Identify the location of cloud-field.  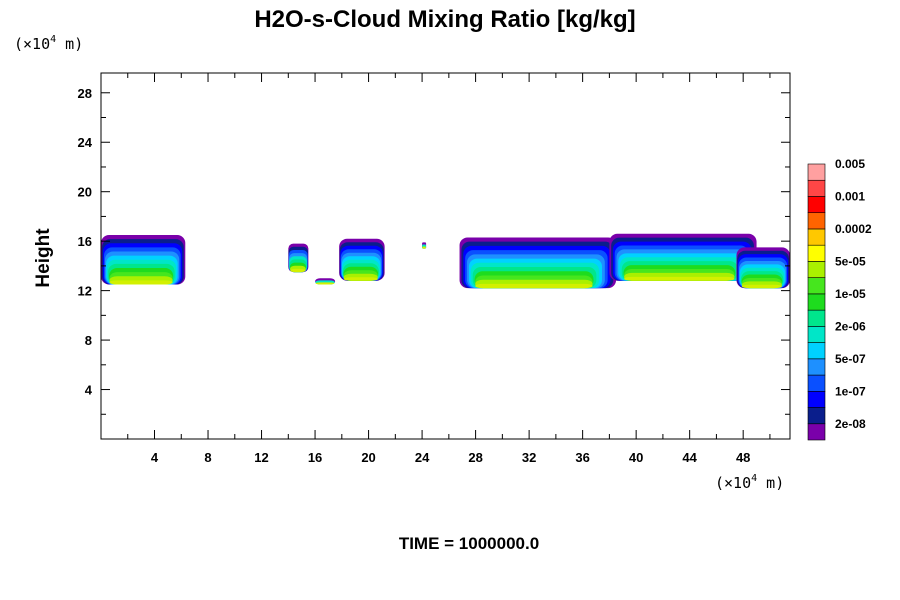
(445, 261).